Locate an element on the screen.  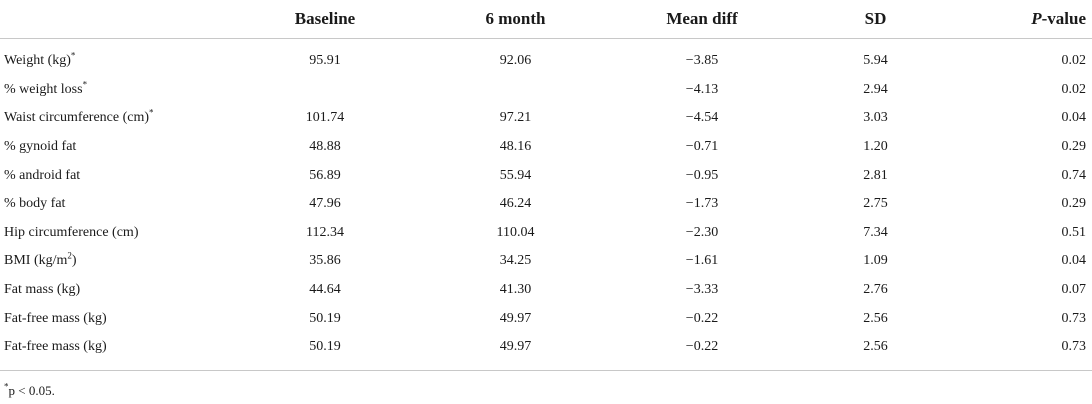
row-label: Fat mass (kg) is located at coordinates (115, 290).